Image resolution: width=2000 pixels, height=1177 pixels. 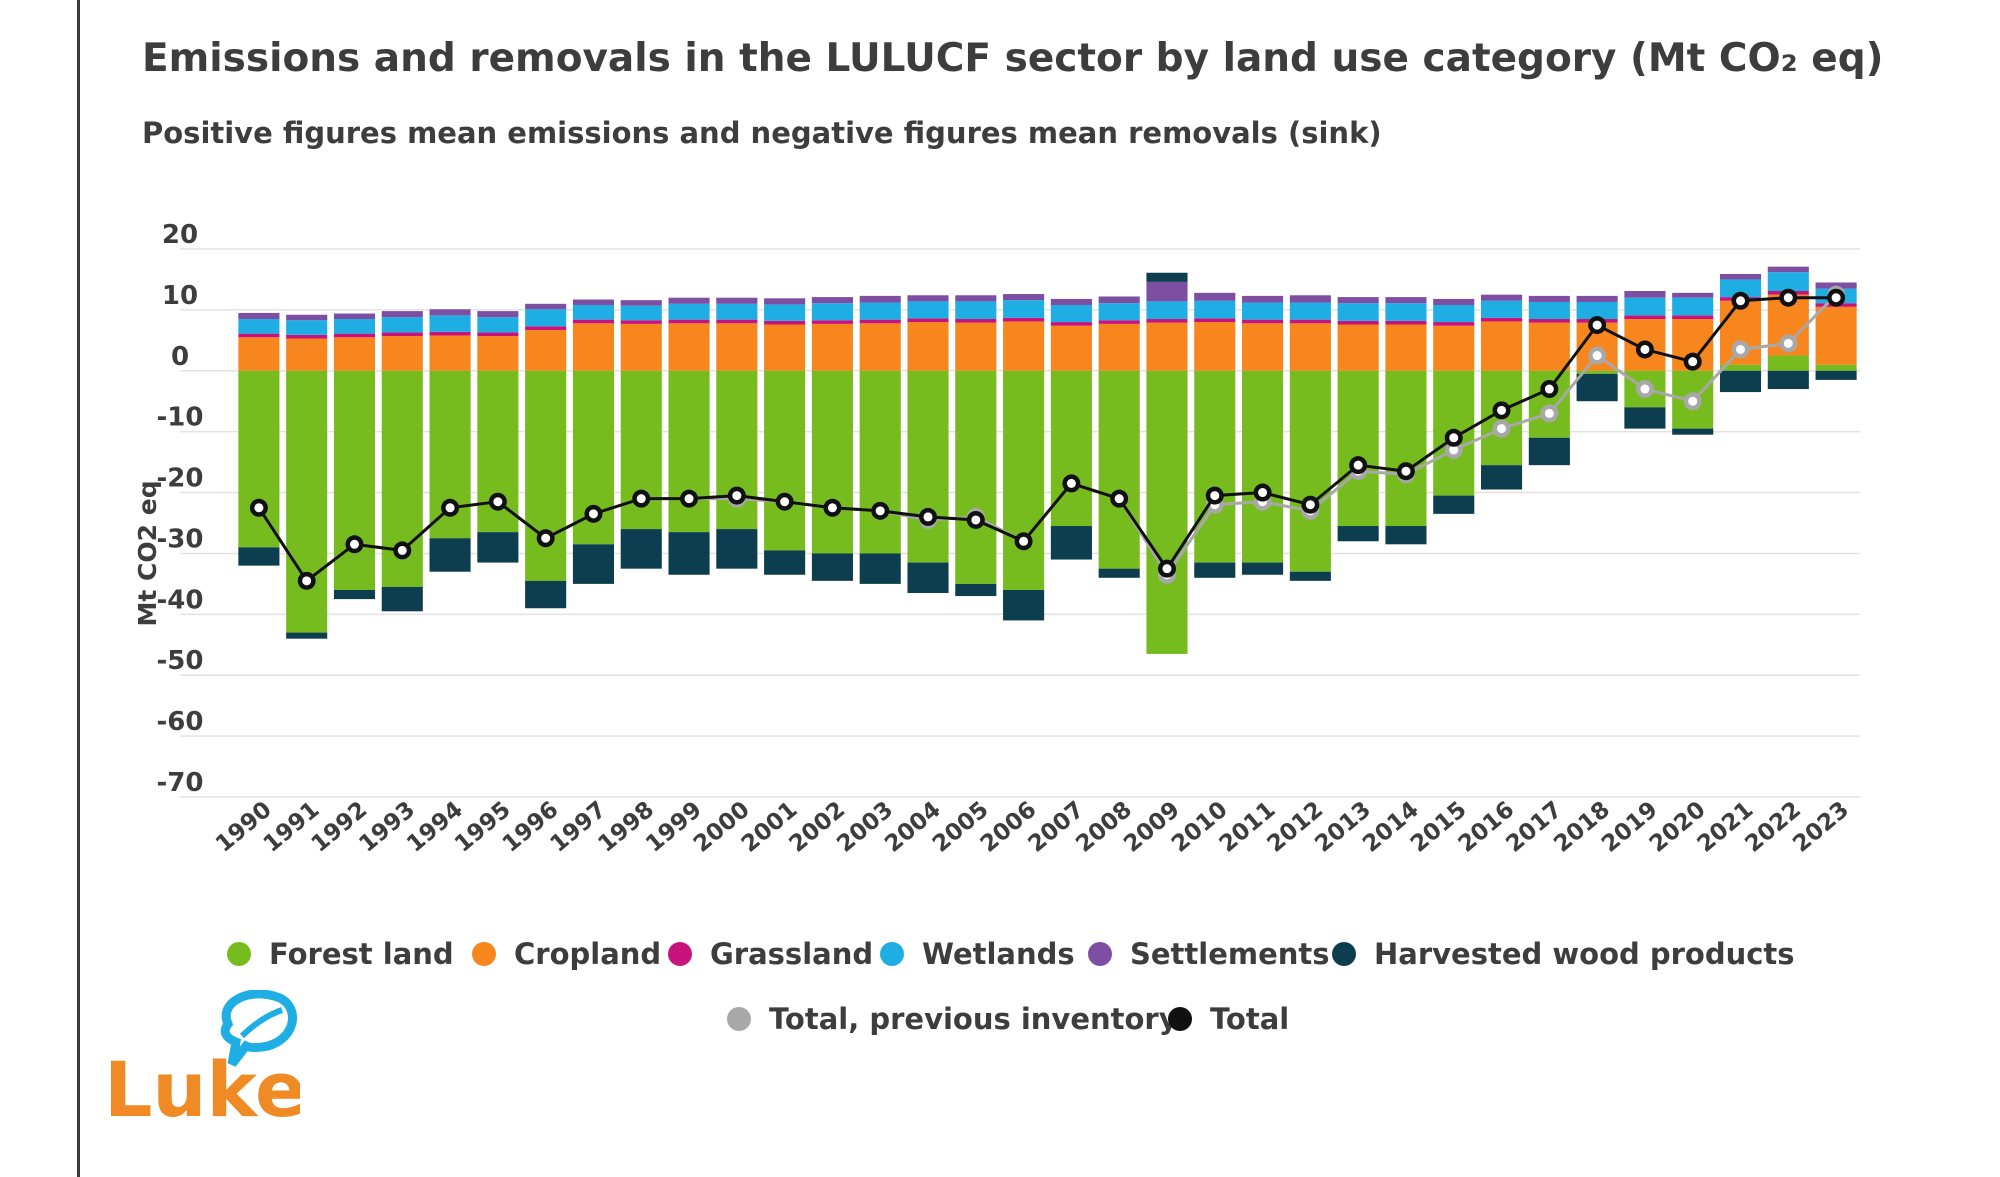 I want to click on bar-hwp-2017, so click(x=1549, y=451).